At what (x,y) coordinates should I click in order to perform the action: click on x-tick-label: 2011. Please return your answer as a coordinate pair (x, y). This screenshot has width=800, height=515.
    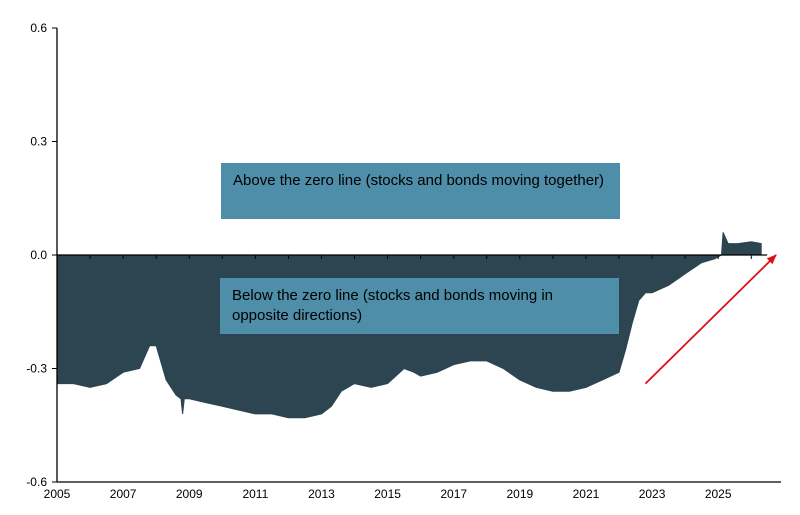
    Looking at the image, I should click on (255, 494).